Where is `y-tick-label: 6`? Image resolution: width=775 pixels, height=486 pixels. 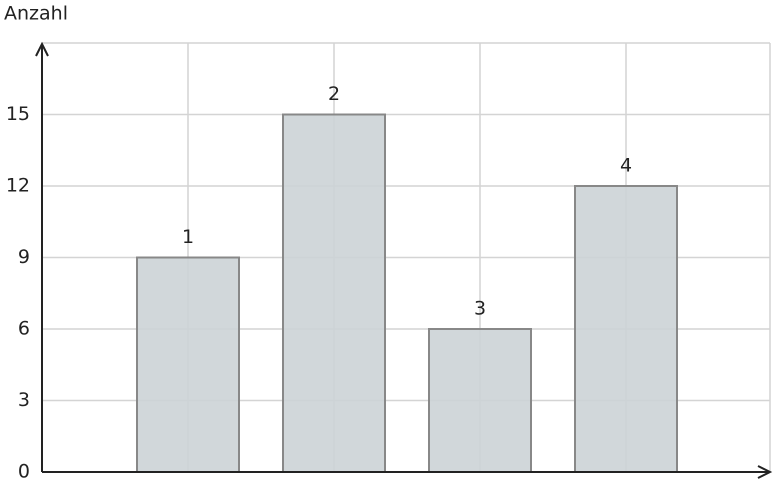
y-tick-label: 6 is located at coordinates (24, 329).